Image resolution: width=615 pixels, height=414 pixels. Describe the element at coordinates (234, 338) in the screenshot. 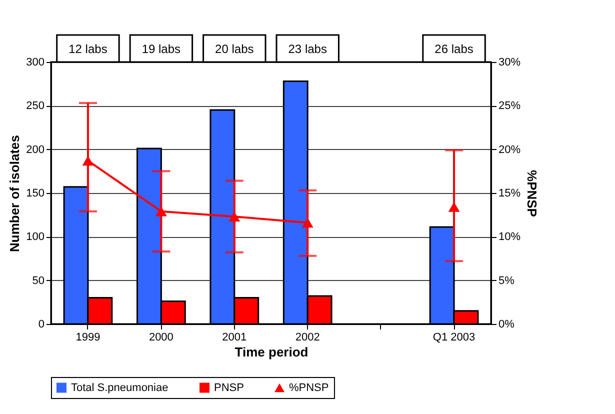

I see `x-tick-label: 2001` at that location.